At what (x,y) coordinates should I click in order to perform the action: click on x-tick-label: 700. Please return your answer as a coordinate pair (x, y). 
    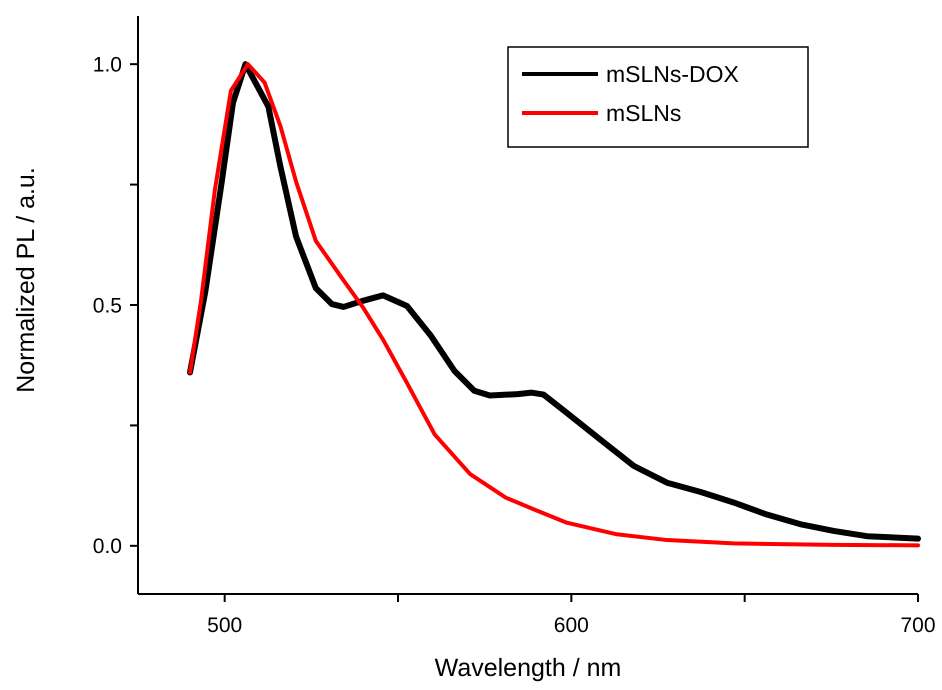
    Looking at the image, I should click on (918, 625).